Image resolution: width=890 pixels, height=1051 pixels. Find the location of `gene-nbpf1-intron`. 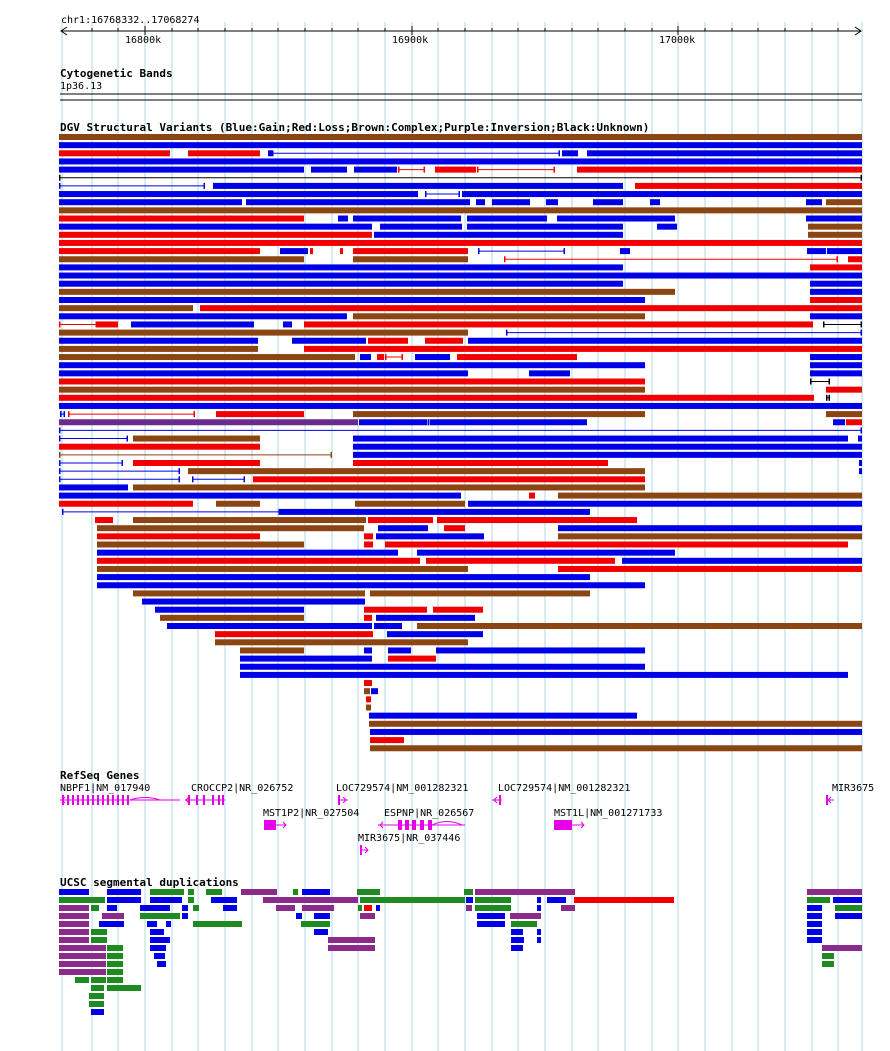

gene-nbpf1-intron is located at coordinates (145, 799).